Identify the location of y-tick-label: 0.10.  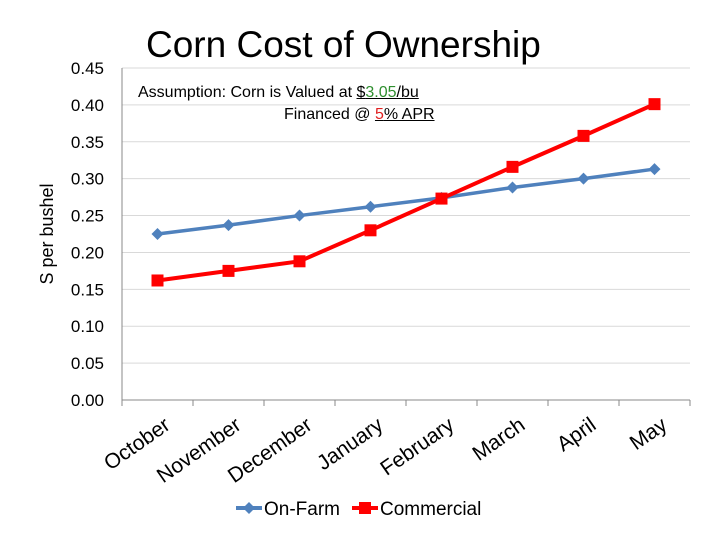
(87, 326).